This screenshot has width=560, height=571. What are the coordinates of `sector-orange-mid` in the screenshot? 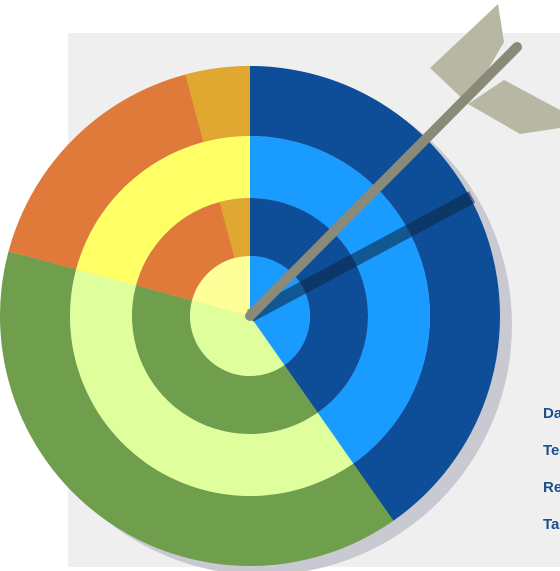 It's located at (193, 249).